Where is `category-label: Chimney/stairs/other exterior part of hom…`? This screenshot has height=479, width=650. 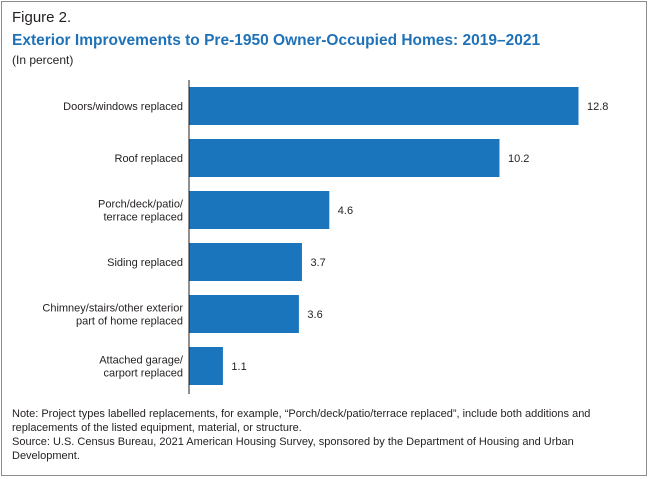 category-label: Chimney/stairs/other exterior part of hom… is located at coordinates (112, 315).